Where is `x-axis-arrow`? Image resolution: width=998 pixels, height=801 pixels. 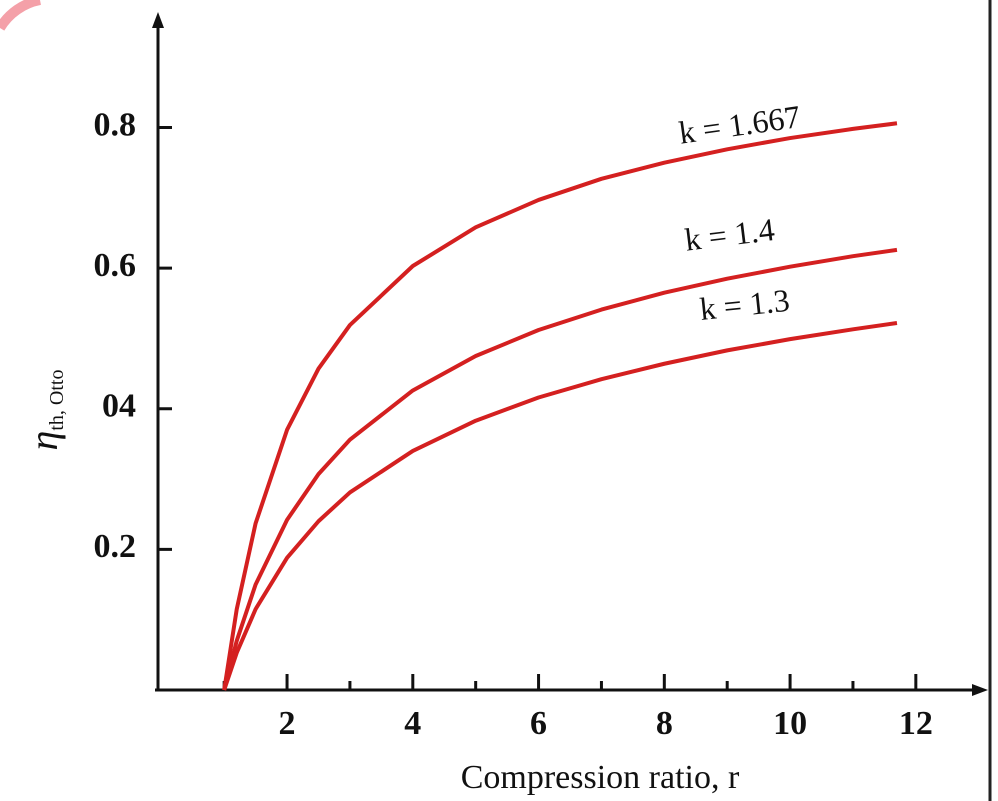
x-axis-arrow is located at coordinates (980, 690).